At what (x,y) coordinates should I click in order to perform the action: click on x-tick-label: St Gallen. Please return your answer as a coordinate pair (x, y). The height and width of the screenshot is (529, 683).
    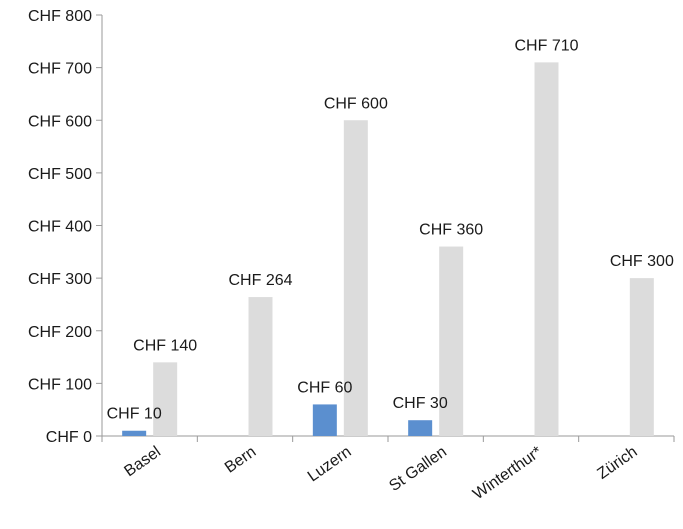
    Looking at the image, I should click on (418, 469).